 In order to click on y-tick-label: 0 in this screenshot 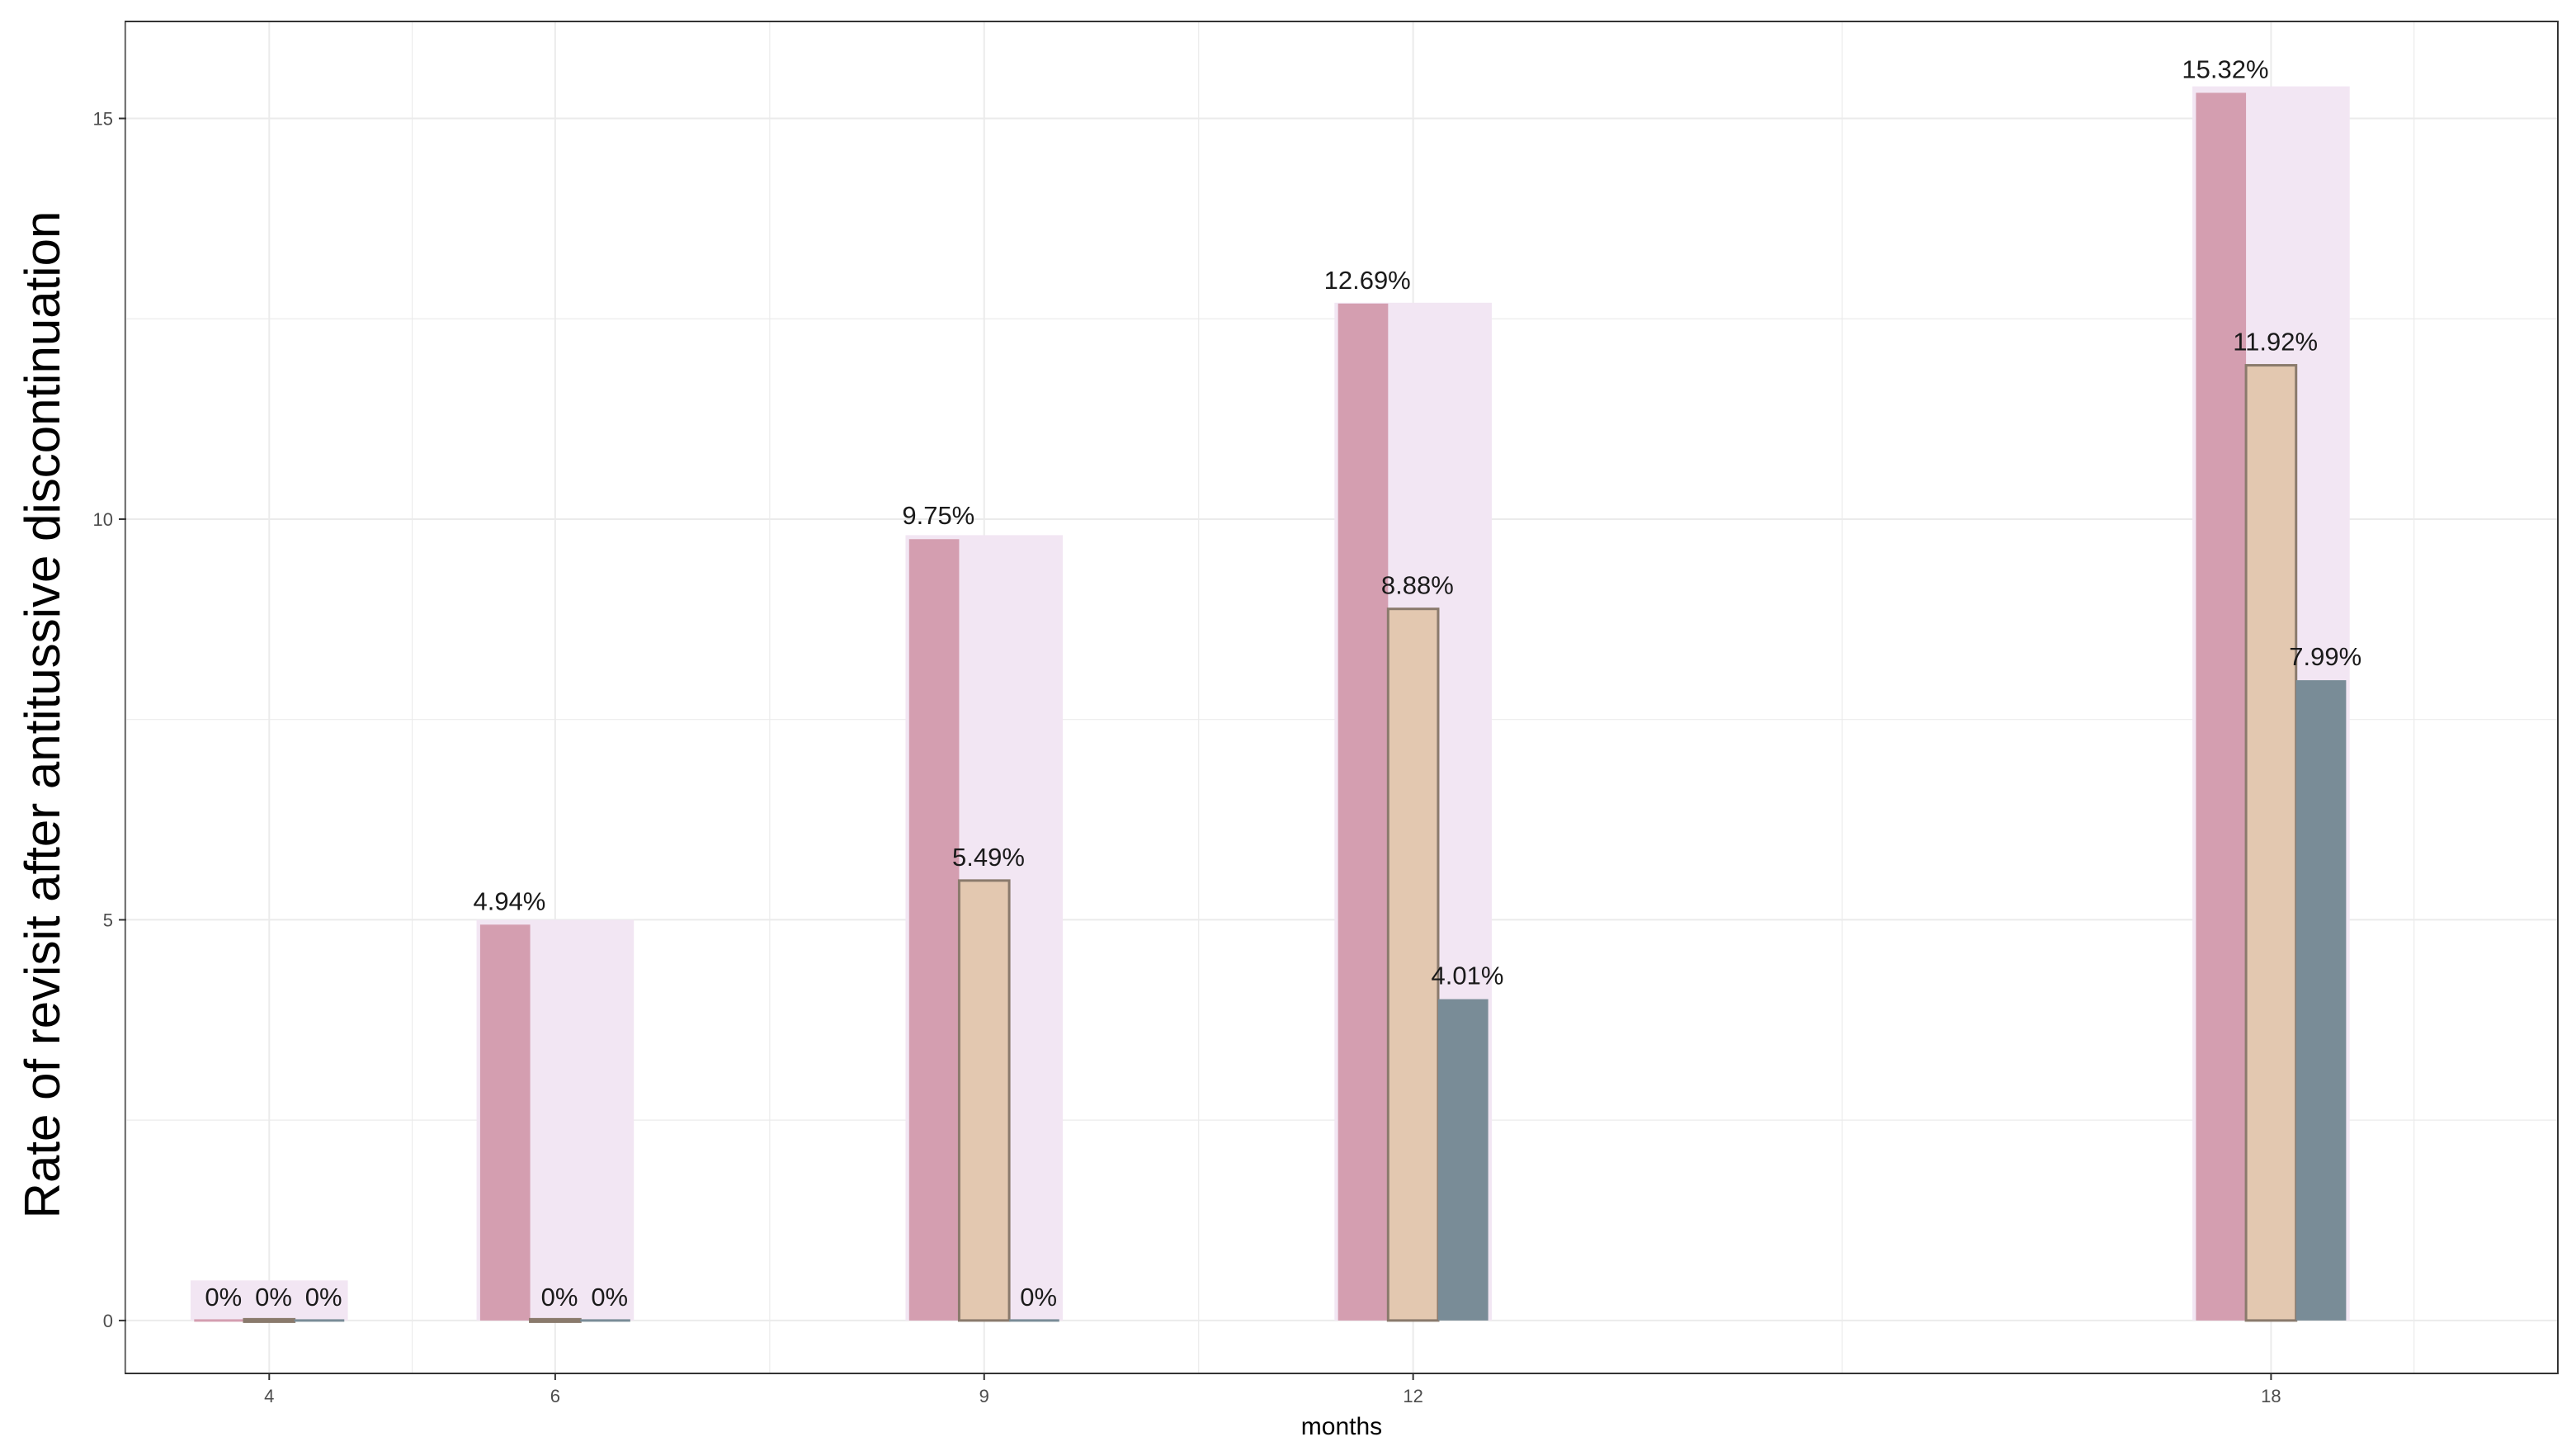, I will do `click(108, 1321)`.